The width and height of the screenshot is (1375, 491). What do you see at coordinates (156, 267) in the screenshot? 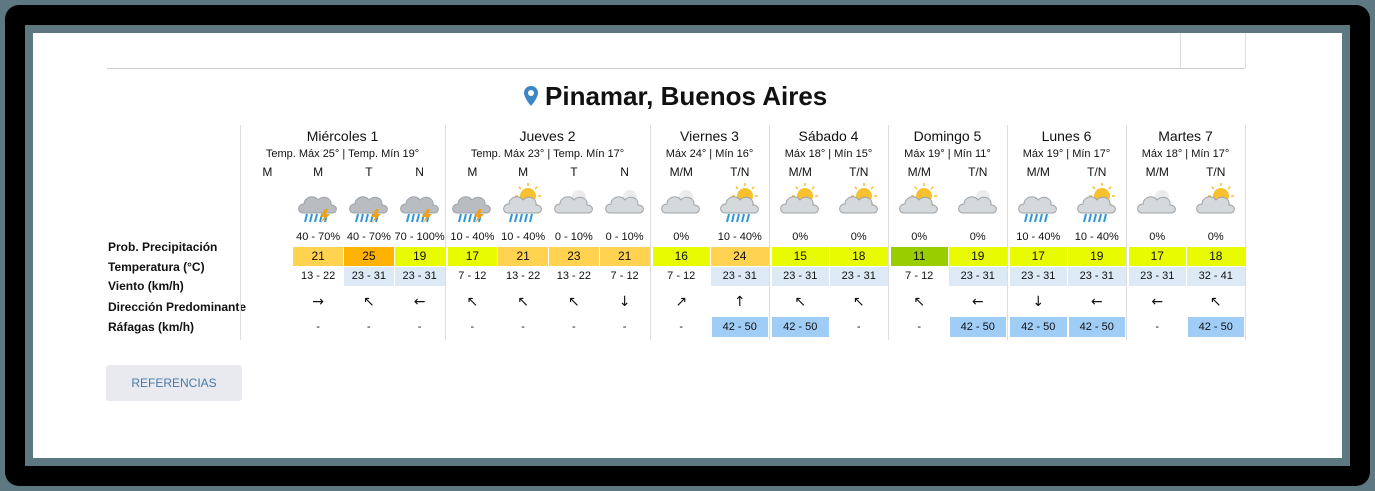
I see `row-label: Temperatura (°C)` at bounding box center [156, 267].